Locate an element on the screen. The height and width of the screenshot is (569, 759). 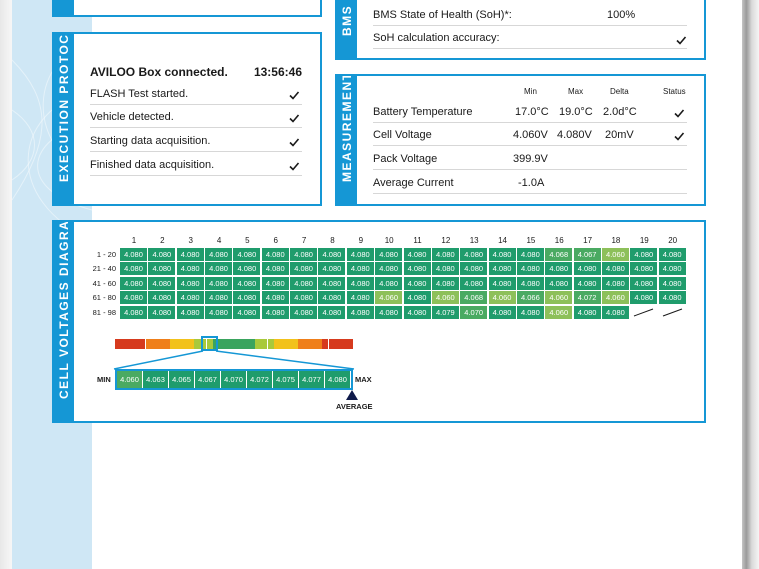
column-header: 12 is located at coordinates (446, 240).